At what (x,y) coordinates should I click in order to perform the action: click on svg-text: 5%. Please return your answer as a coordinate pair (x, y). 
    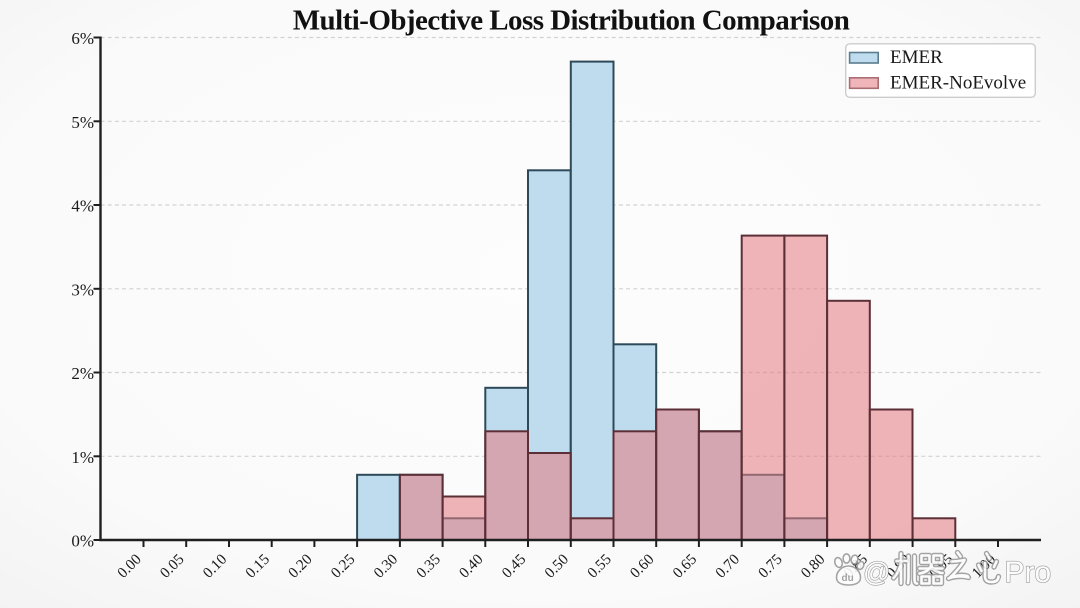
    Looking at the image, I should click on (82, 122).